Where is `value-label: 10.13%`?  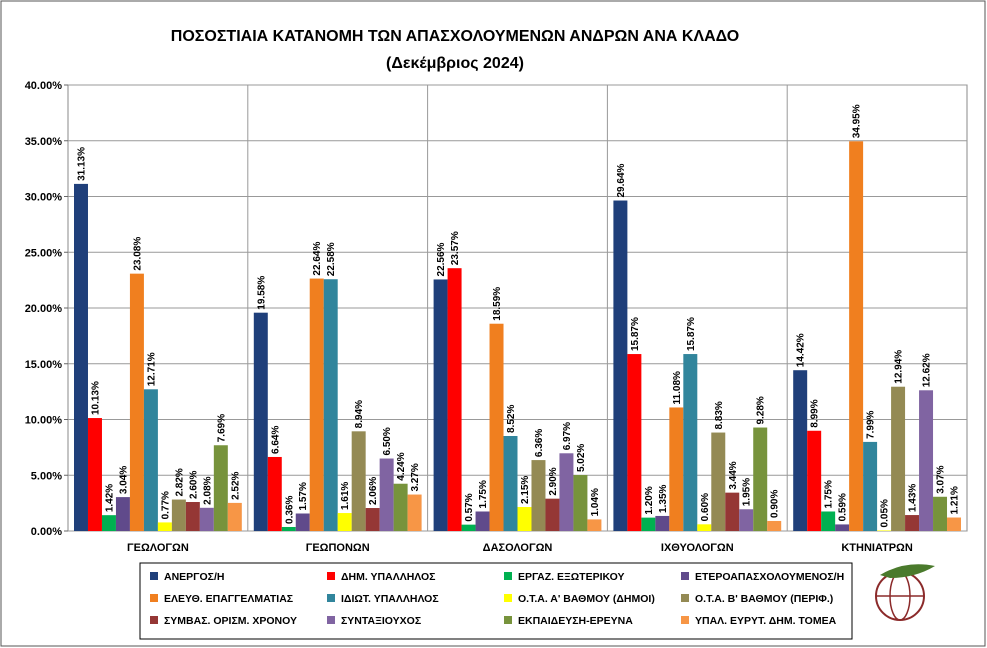
value-label: 10.13% is located at coordinates (95, 398).